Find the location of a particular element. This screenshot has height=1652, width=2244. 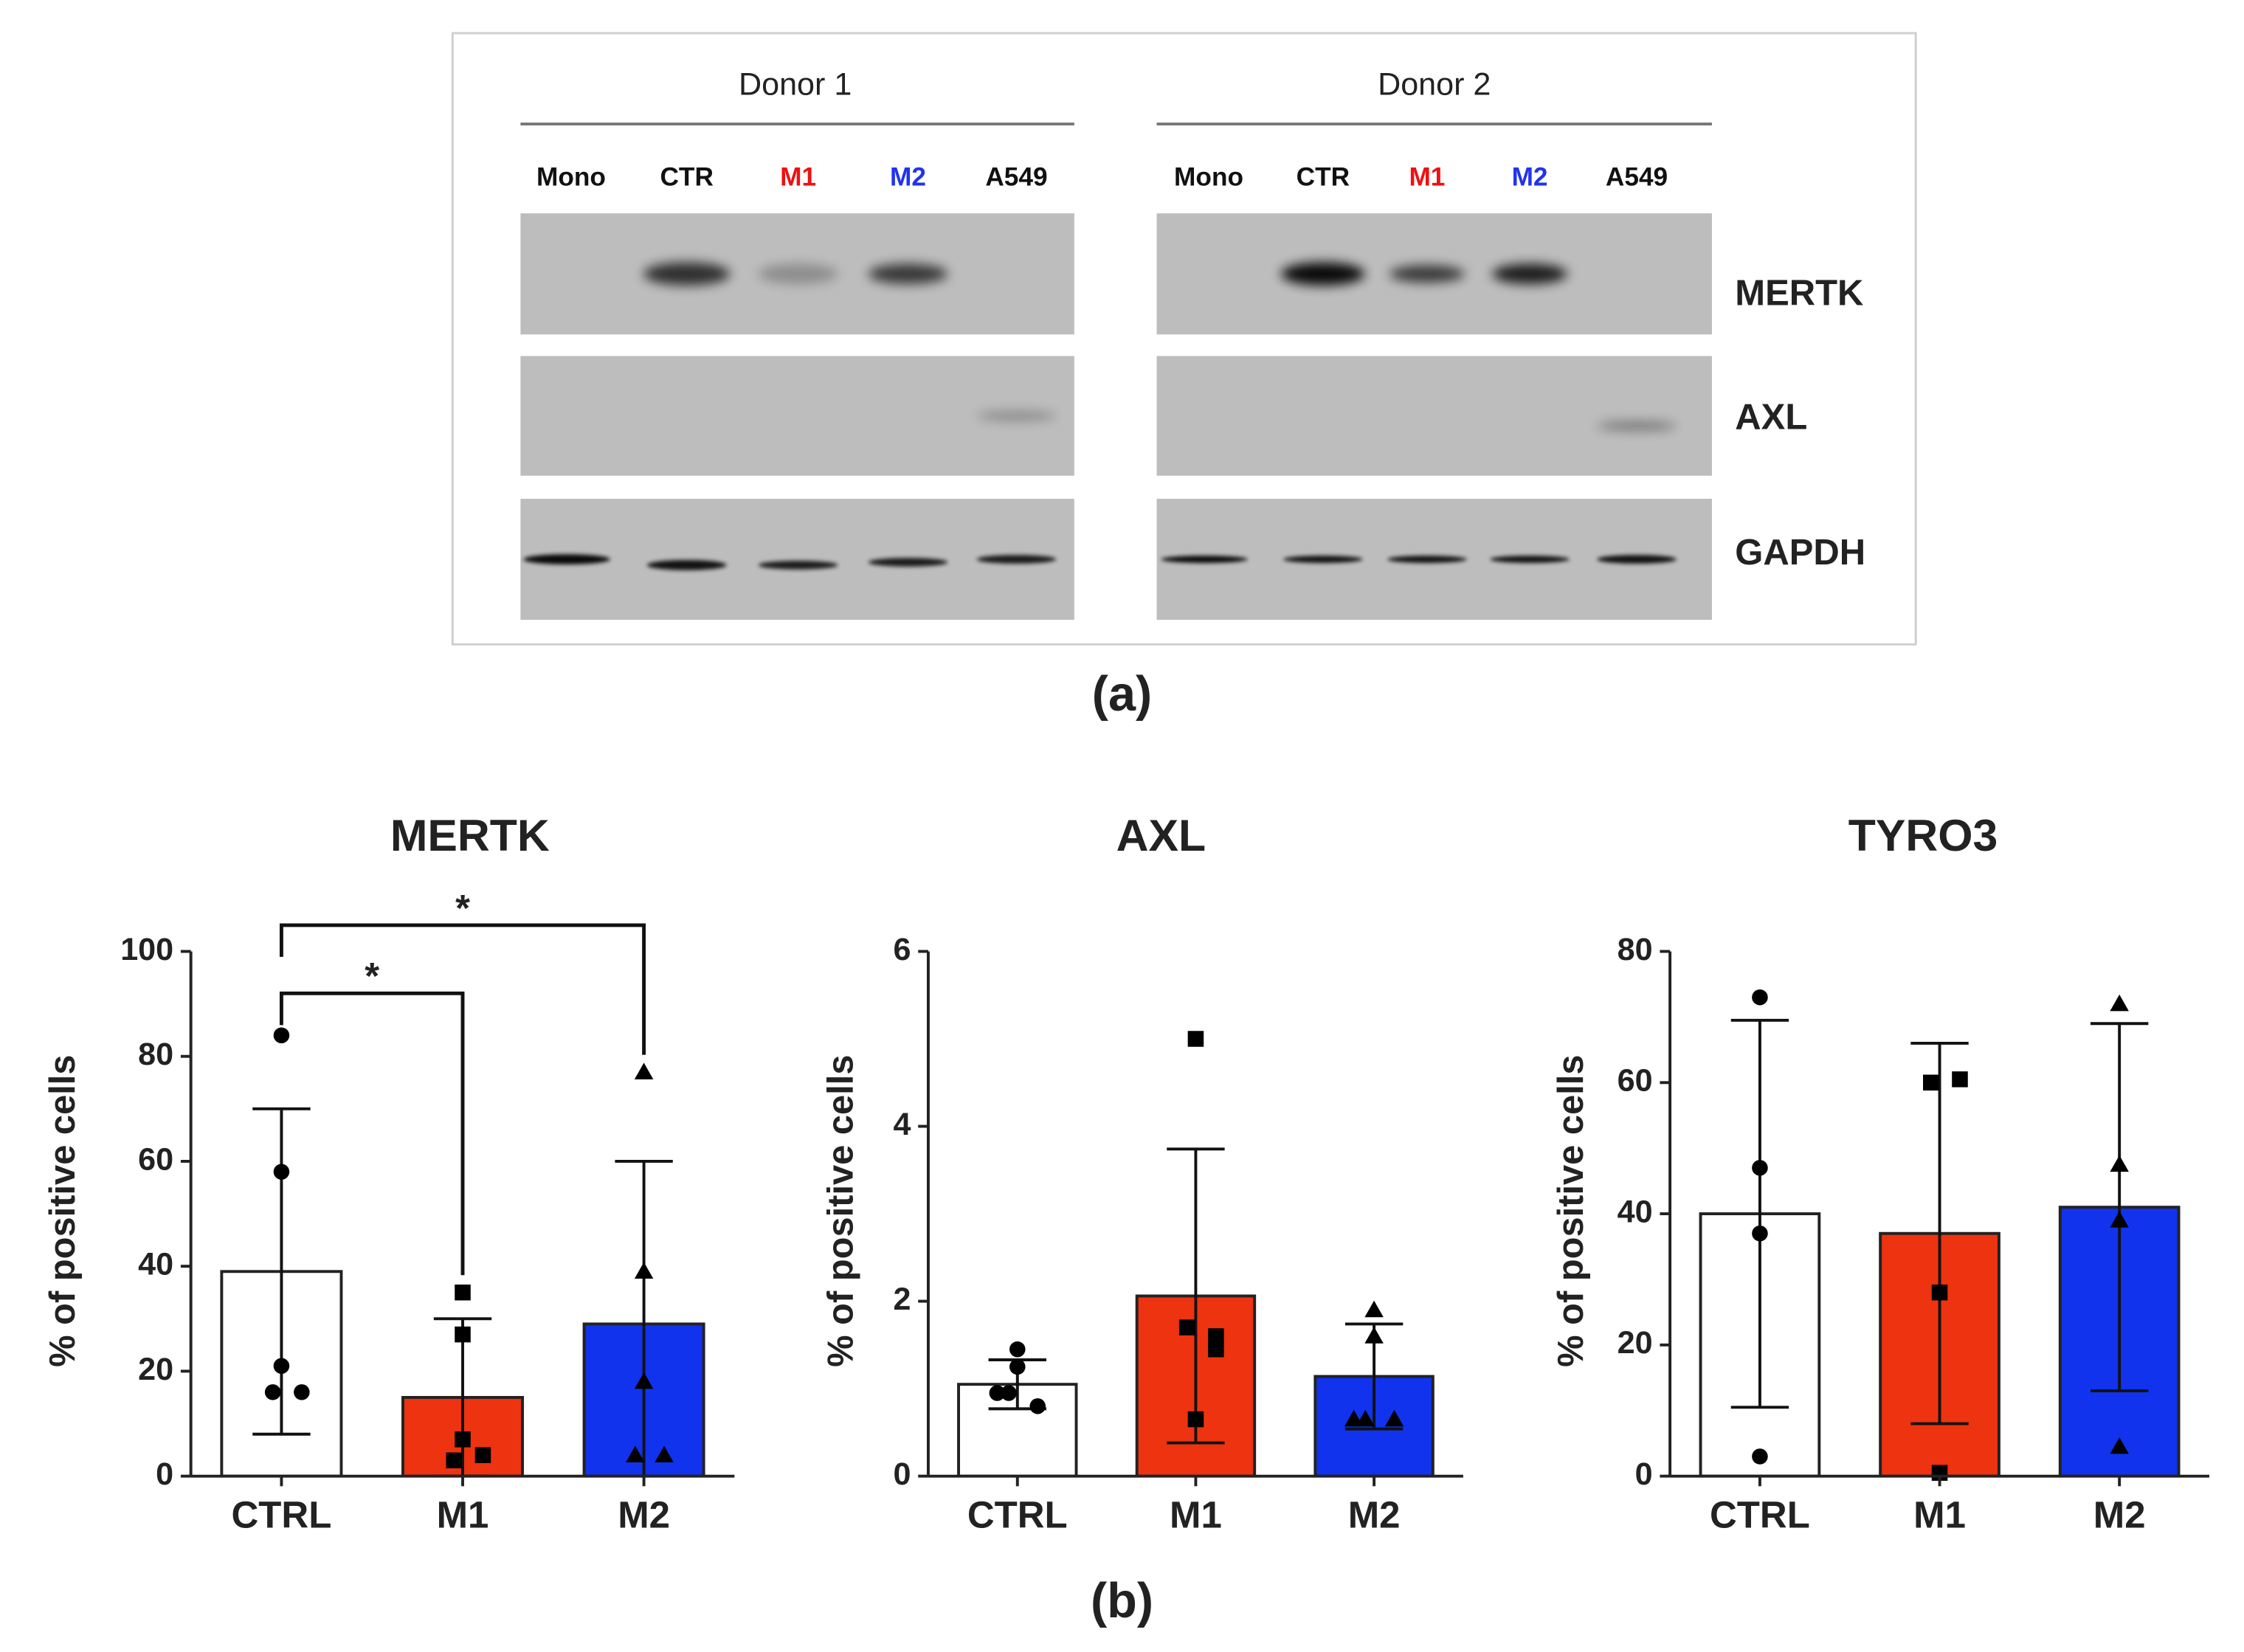

blot-strip is located at coordinates (1434, 416).